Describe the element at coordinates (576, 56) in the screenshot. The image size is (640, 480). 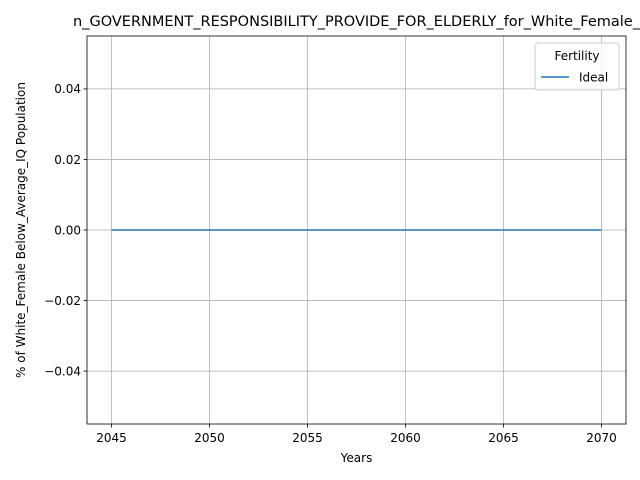
I see `legend-title: Fertility` at that location.